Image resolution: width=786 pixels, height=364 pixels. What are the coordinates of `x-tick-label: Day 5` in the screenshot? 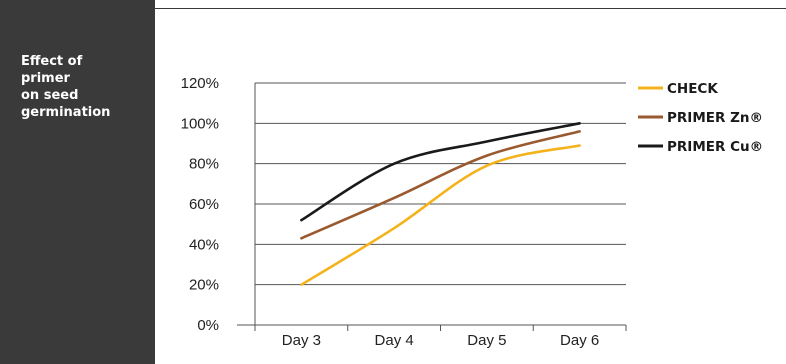 It's located at (486, 340).